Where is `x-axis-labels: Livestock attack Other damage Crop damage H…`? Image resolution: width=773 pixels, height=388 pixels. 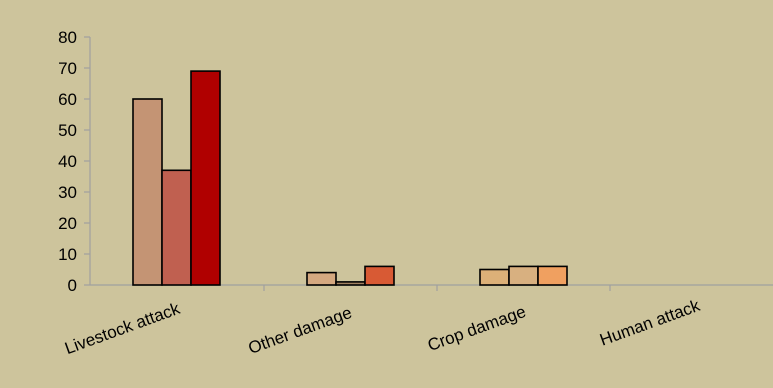
x-axis-labels: Livestock attack Other damage Crop damage H… is located at coordinates (382, 327).